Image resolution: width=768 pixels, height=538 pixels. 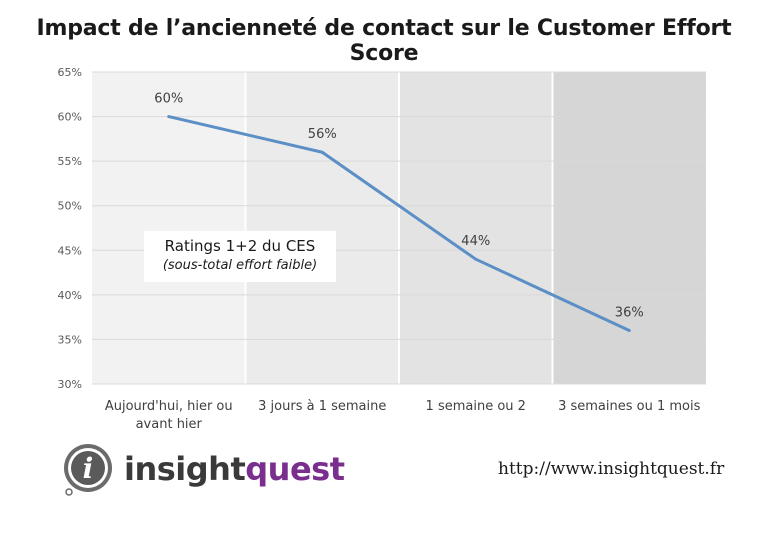 I want to click on y-tick-label: 35%, so click(x=70, y=339).